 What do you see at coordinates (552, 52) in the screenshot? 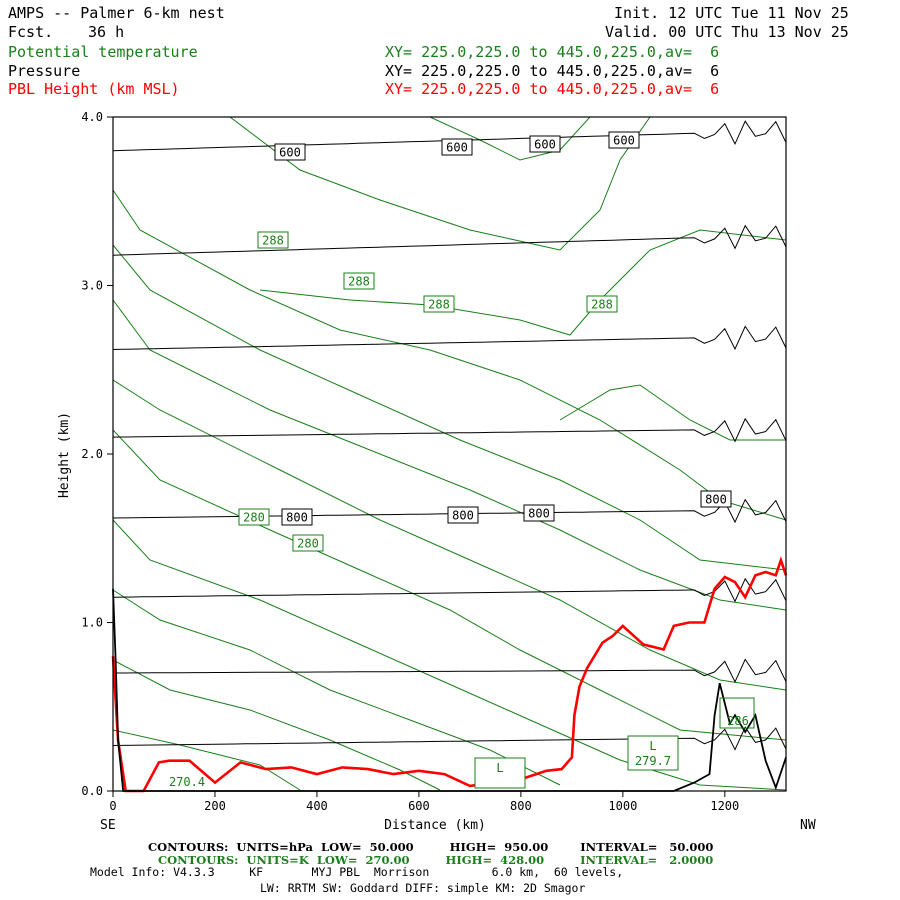
I see `field-xy-theta: XY= 225.0,225.0 to 445.0,225.0,av= 6` at bounding box center [552, 52].